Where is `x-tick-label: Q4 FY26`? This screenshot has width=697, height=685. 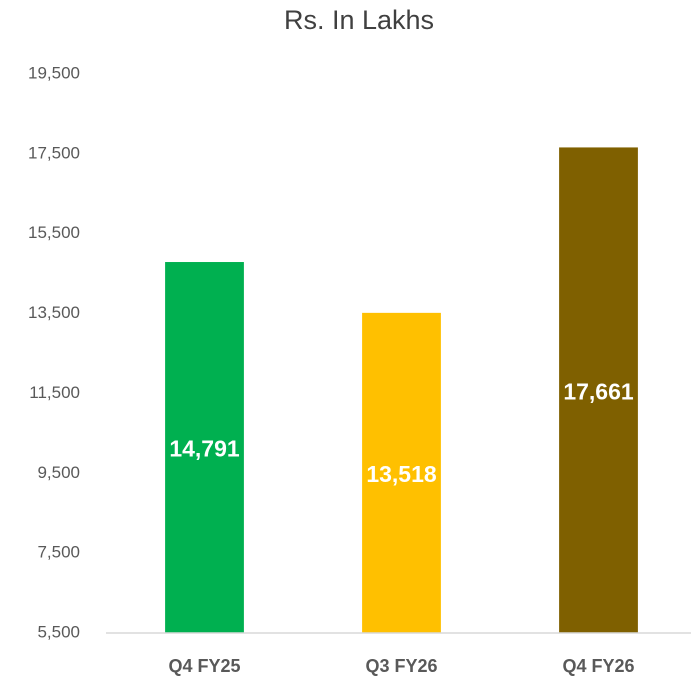
x-tick-label: Q4 FY26 is located at coordinates (598, 666).